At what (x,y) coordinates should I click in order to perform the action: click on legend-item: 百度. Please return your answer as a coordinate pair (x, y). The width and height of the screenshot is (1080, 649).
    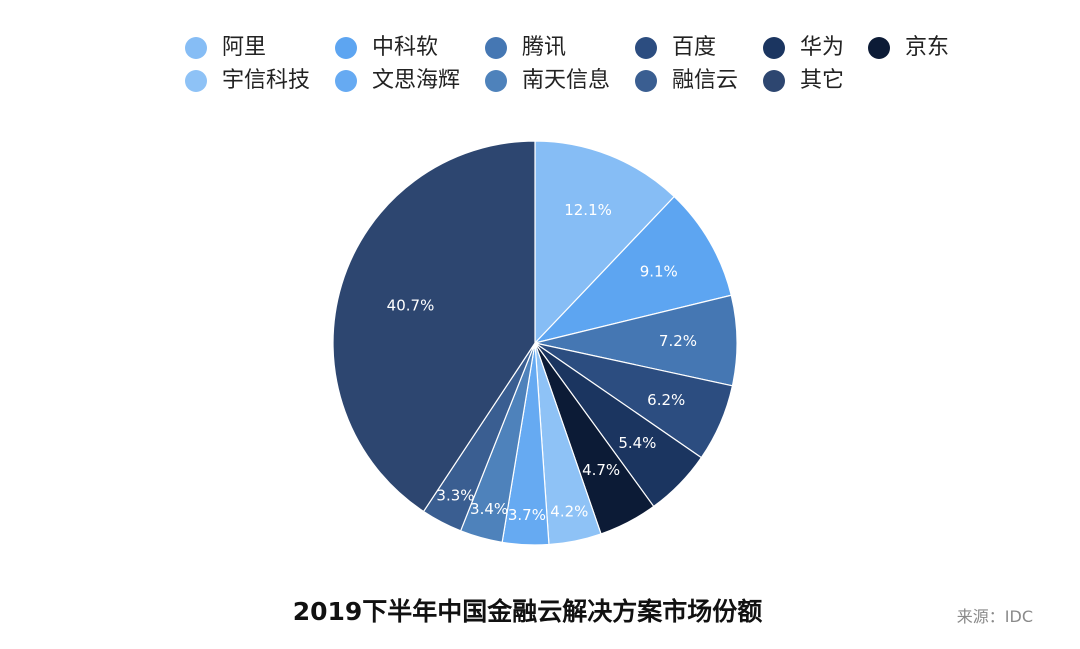
    Looking at the image, I should click on (675, 48).